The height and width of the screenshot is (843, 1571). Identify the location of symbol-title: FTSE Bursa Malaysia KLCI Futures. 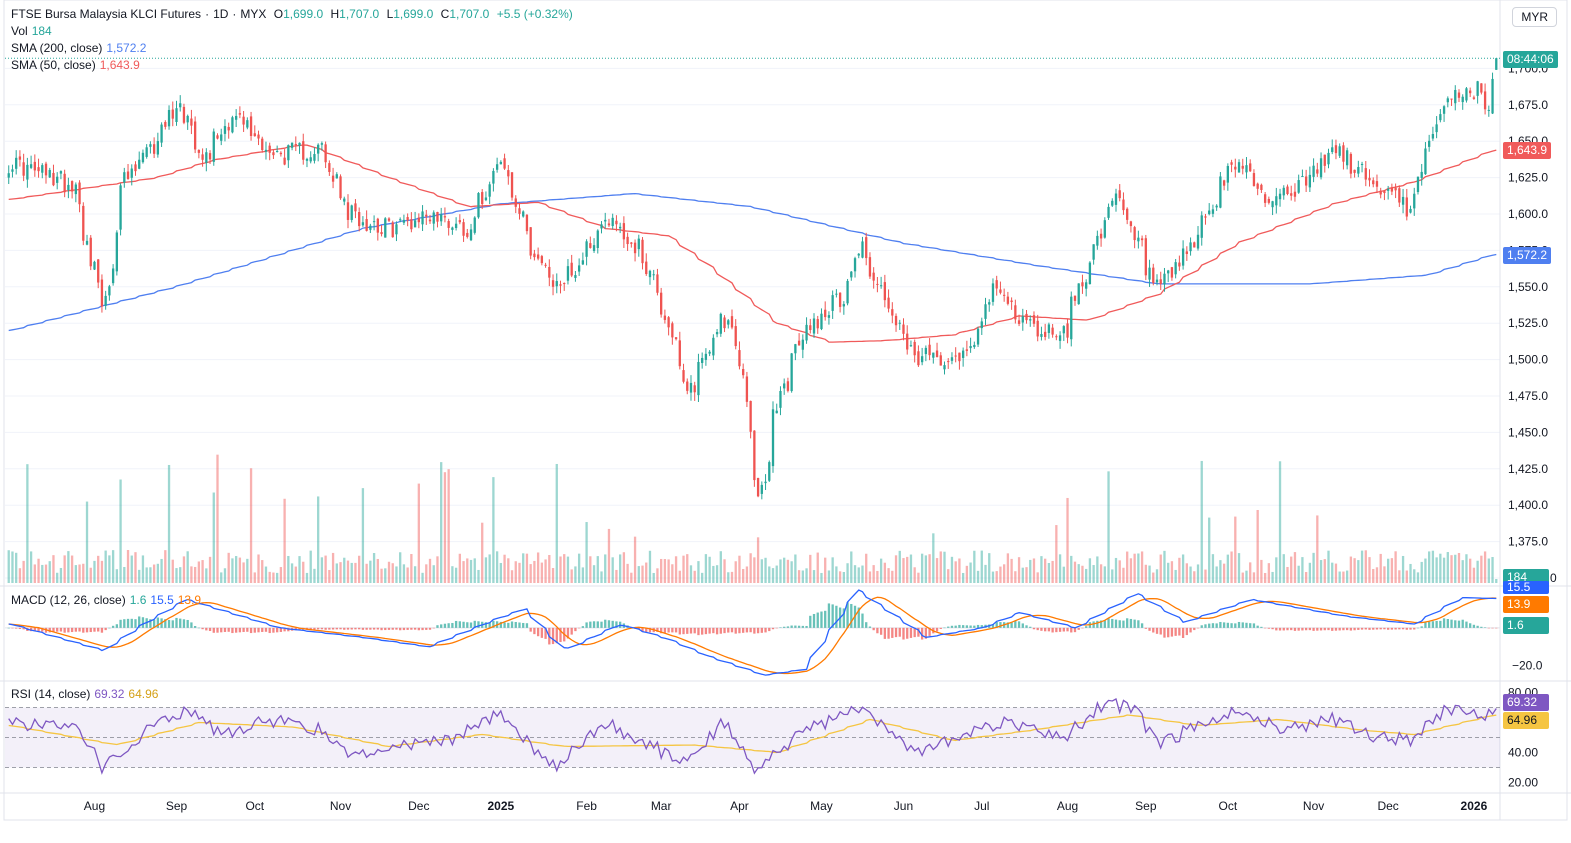
(106, 14).